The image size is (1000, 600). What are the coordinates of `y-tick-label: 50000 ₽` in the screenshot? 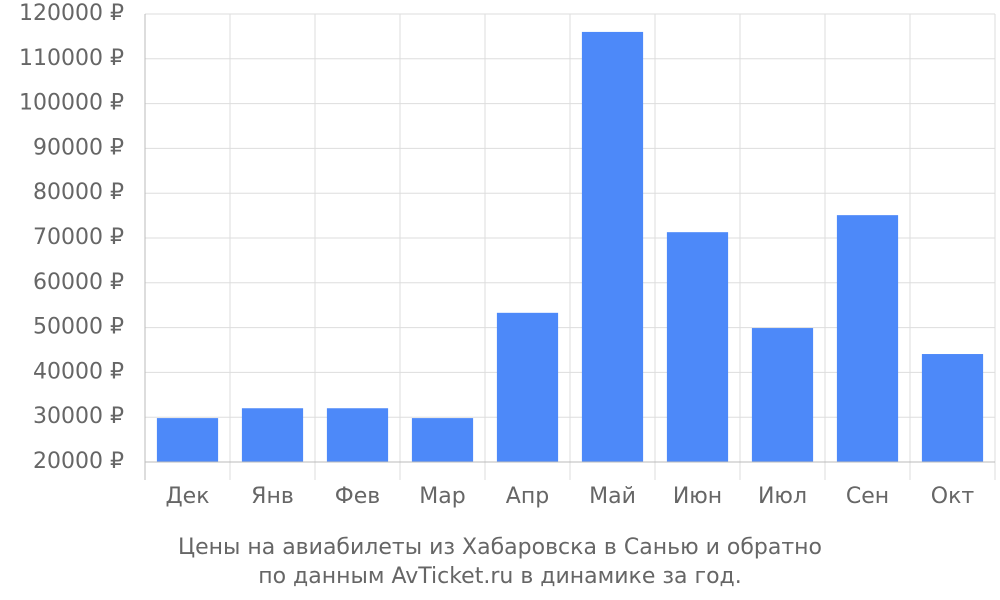 It's located at (78, 327).